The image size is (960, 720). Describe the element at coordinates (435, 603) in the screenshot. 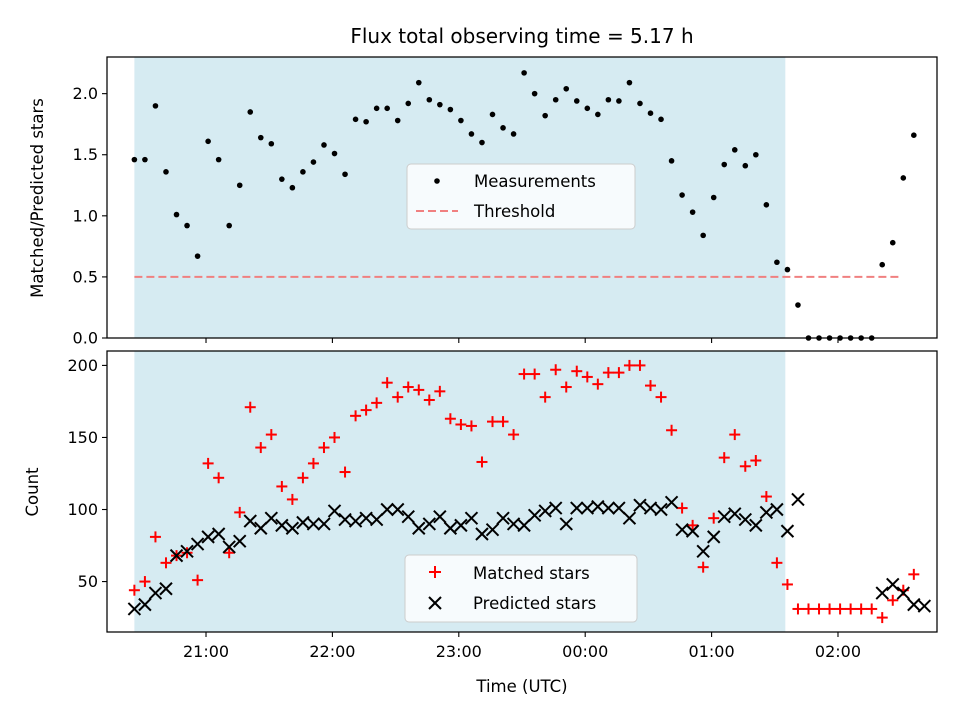

I see `legend-predicted-marker` at that location.